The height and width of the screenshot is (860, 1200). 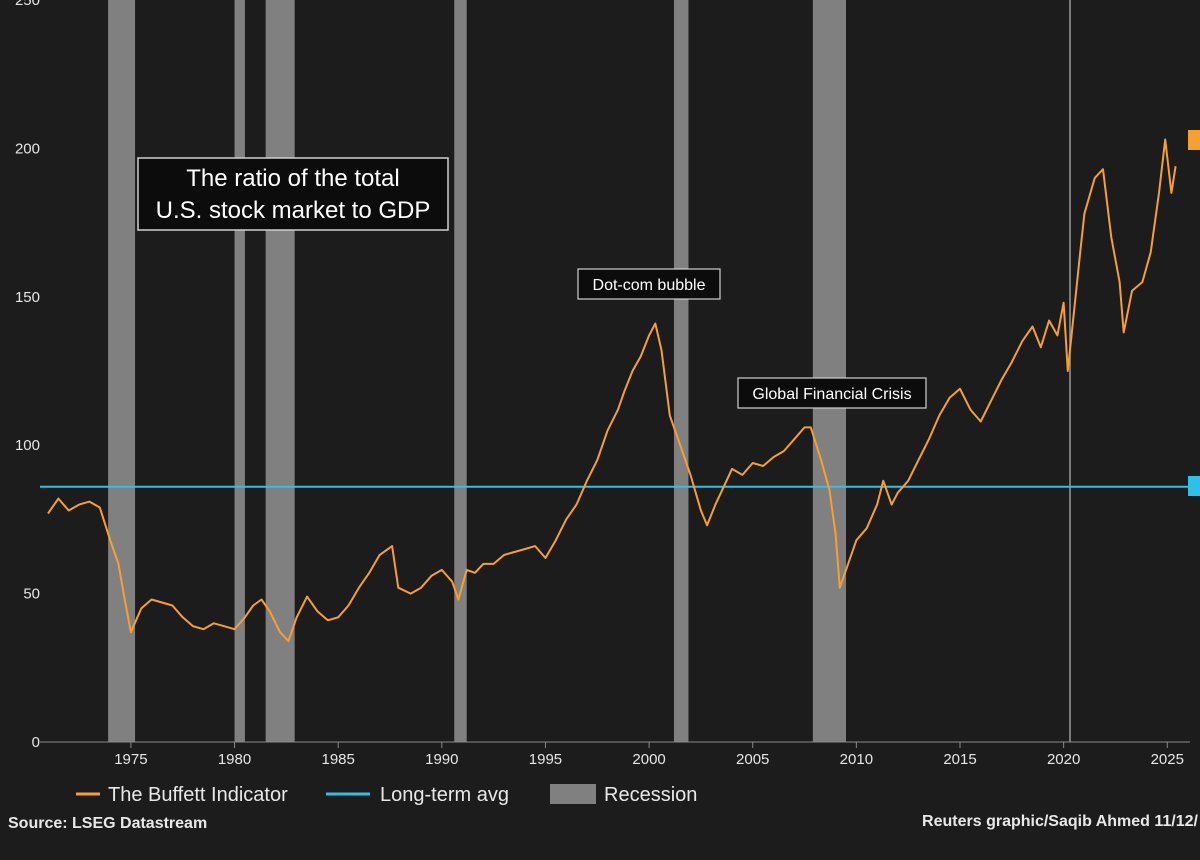 I want to click on x-tick-label-2025: 2025, so click(x=1167, y=759).